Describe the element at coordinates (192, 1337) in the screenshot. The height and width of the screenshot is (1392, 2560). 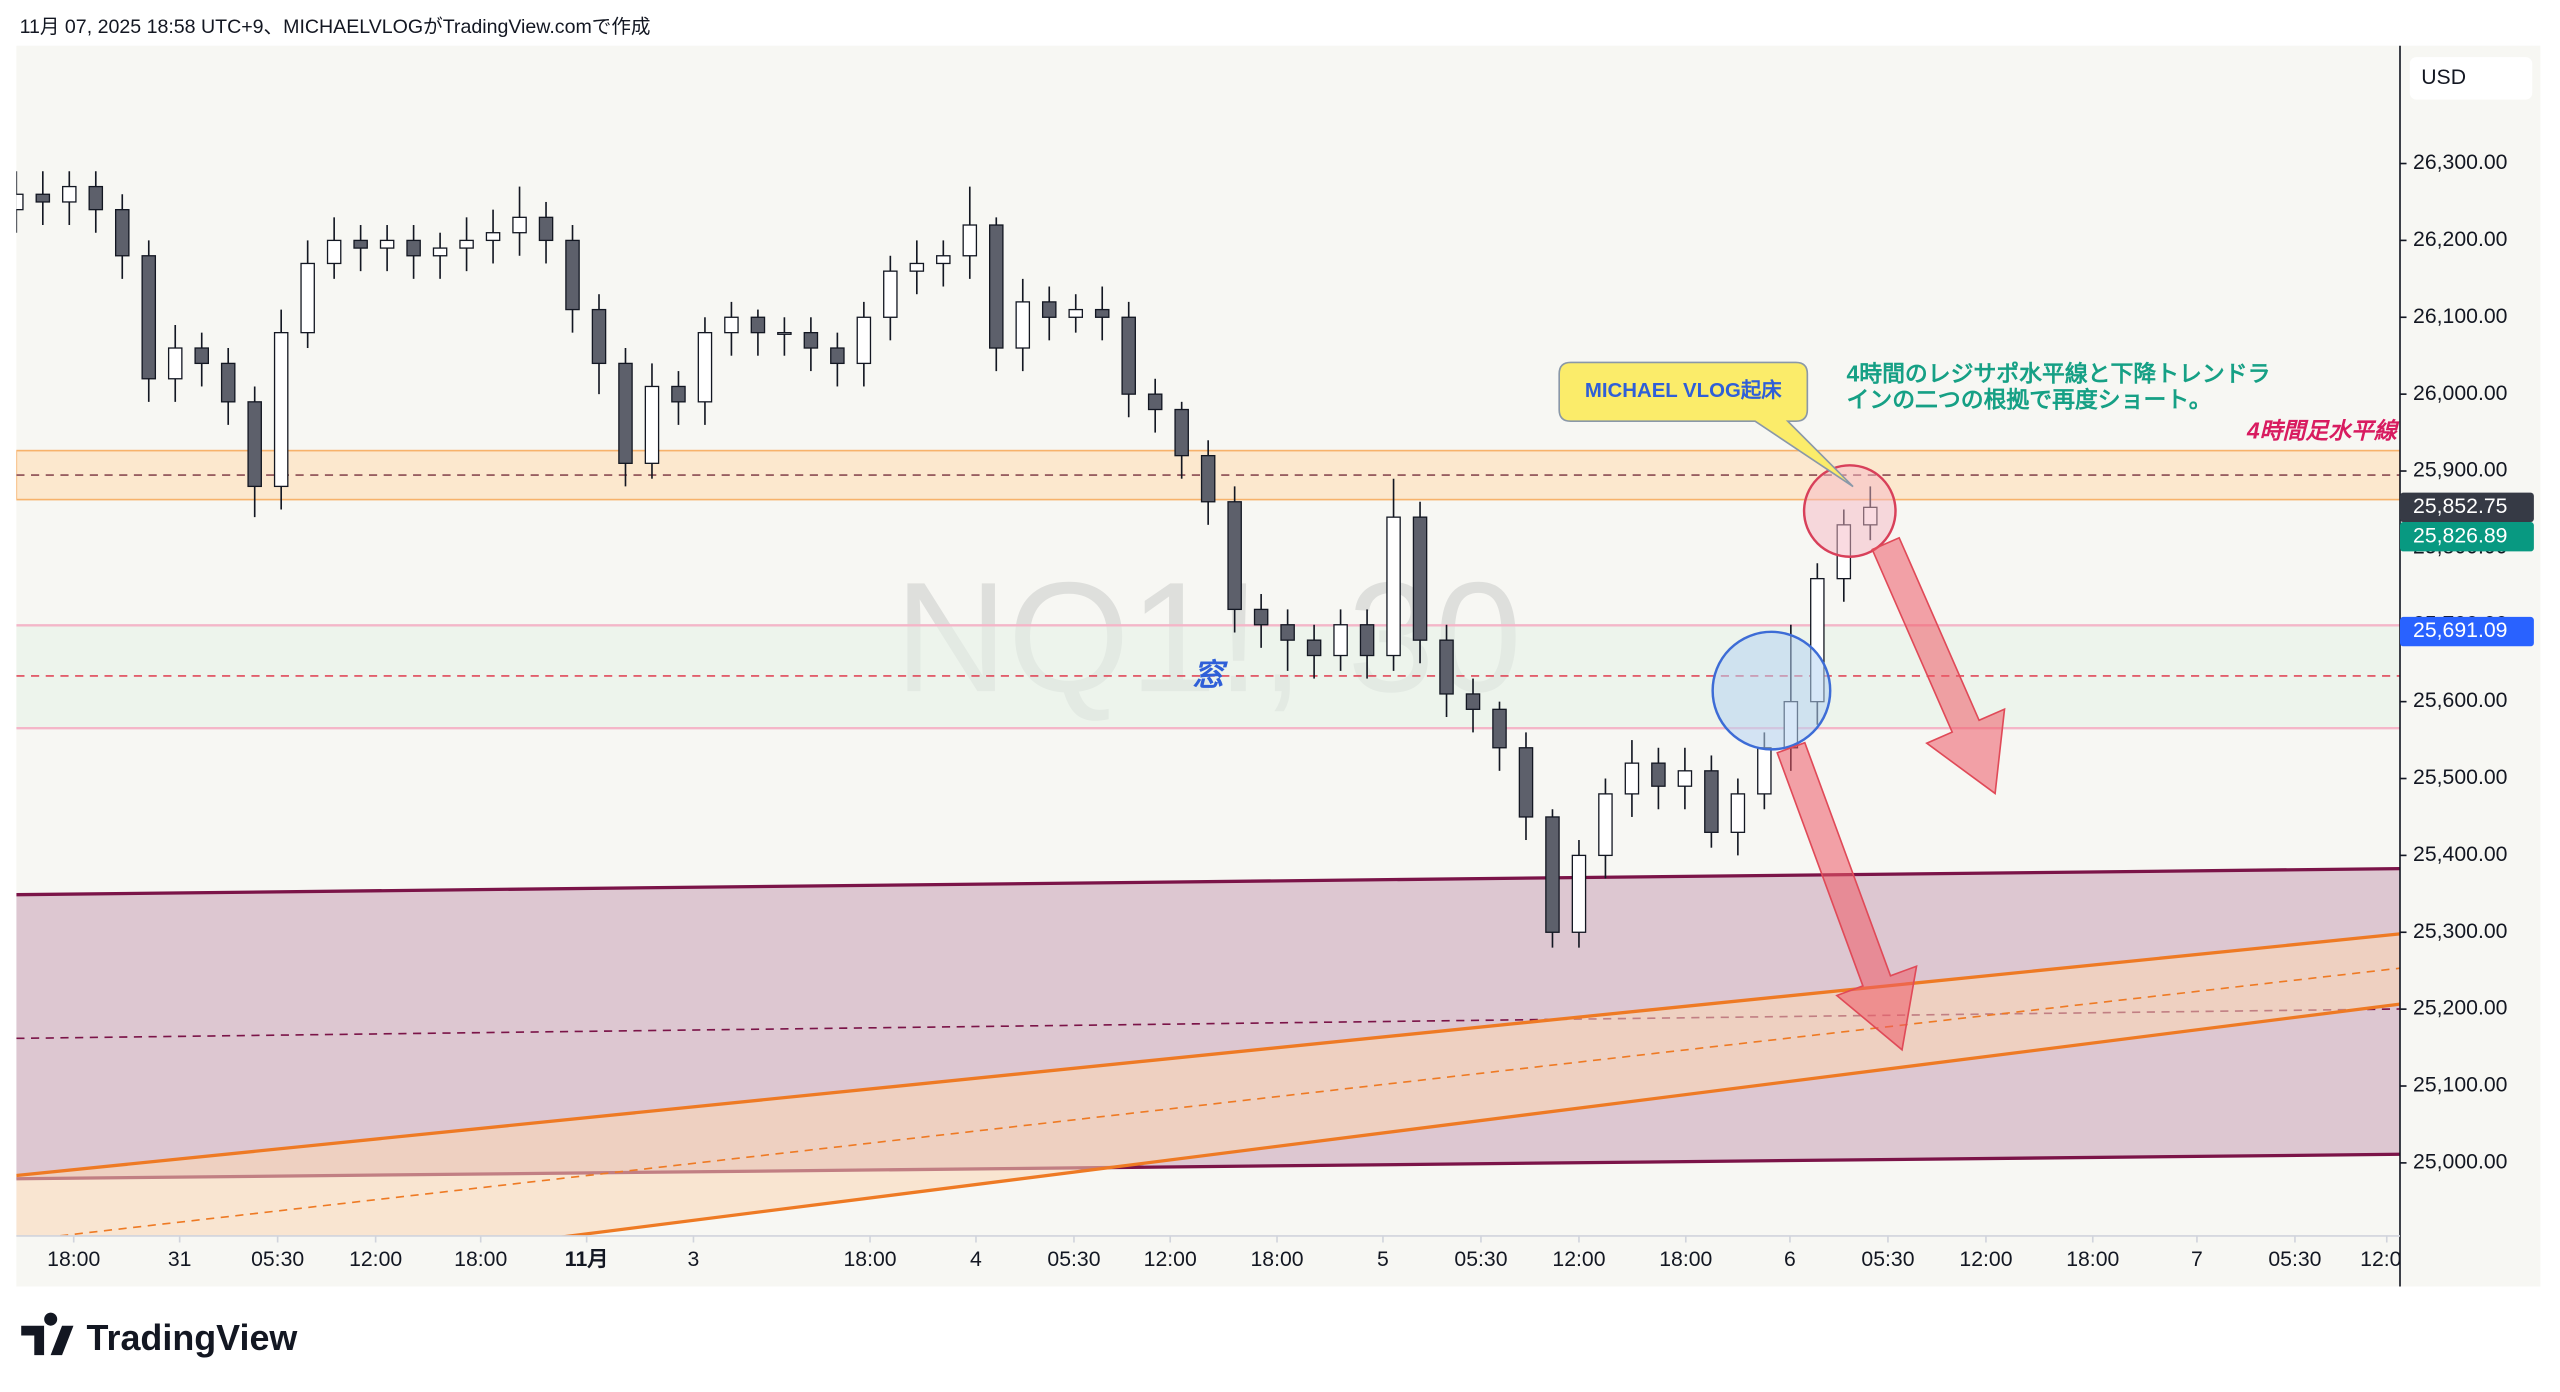
I see `brand-name: TradingView` at that location.